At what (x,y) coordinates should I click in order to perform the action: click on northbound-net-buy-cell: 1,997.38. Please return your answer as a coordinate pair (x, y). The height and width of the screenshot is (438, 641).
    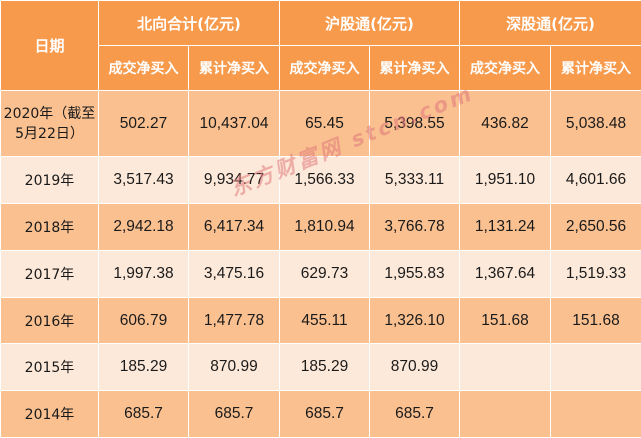
    Looking at the image, I should click on (144, 274).